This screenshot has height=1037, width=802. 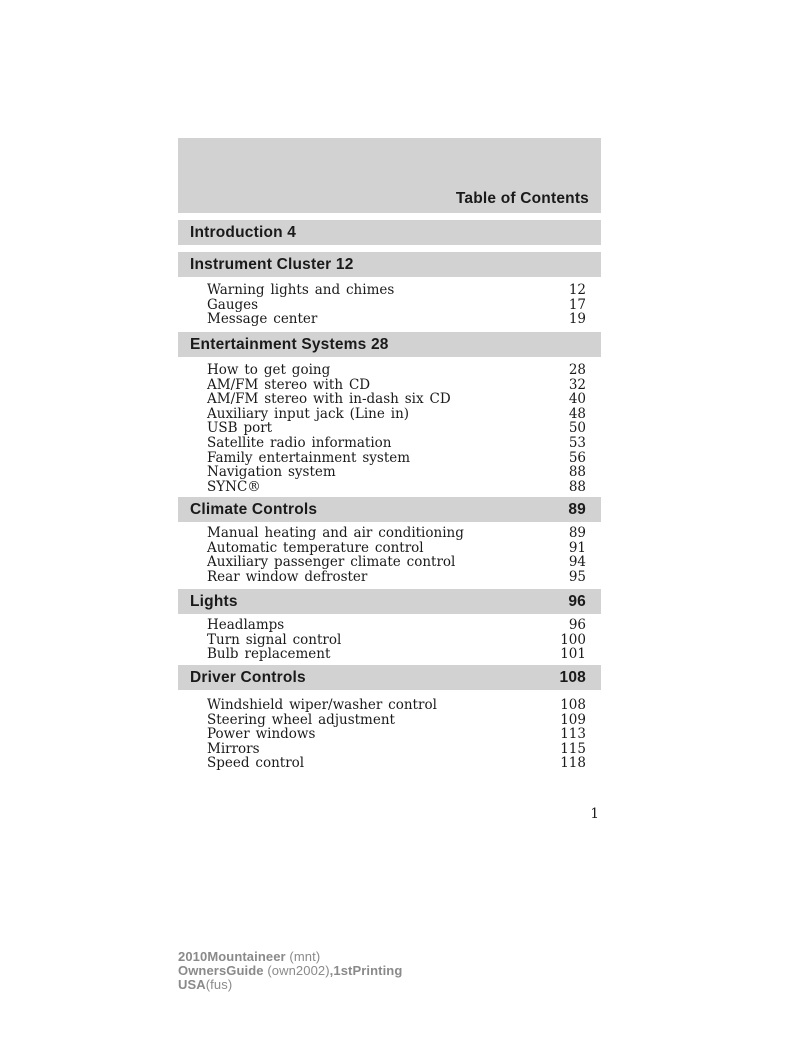 I want to click on toc-entry: Auxiliary passenger climate control 94, so click(x=389, y=562).